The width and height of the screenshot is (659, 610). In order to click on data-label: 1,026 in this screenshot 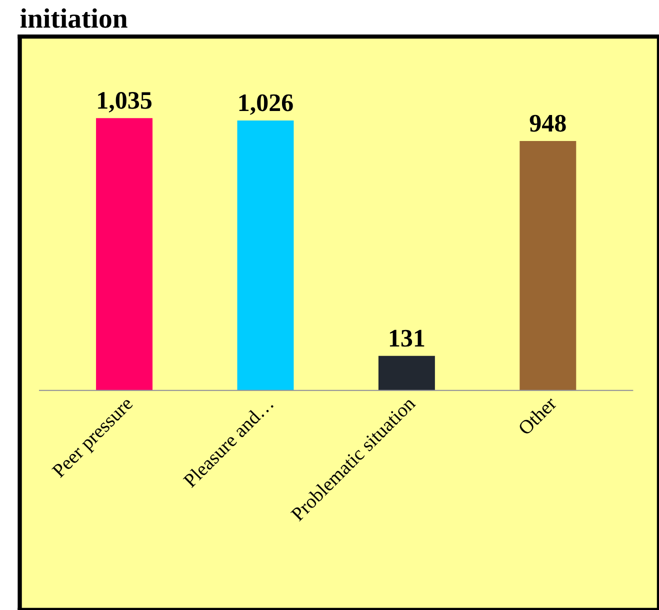, I will do `click(266, 104)`.